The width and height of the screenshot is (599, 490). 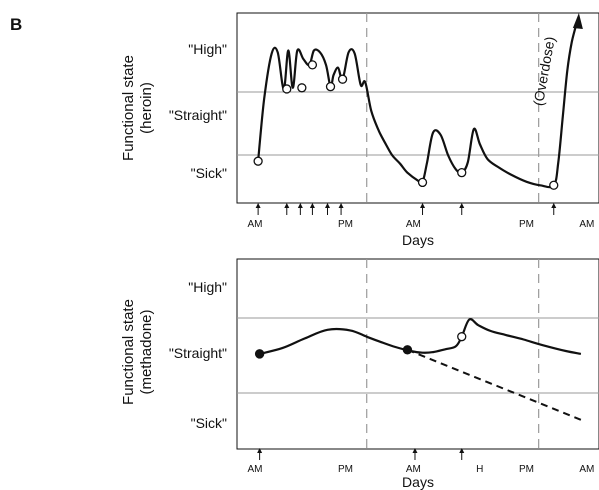 What do you see at coordinates (544, 71) in the screenshot?
I see `overdose-annotation: (Overdose)` at bounding box center [544, 71].